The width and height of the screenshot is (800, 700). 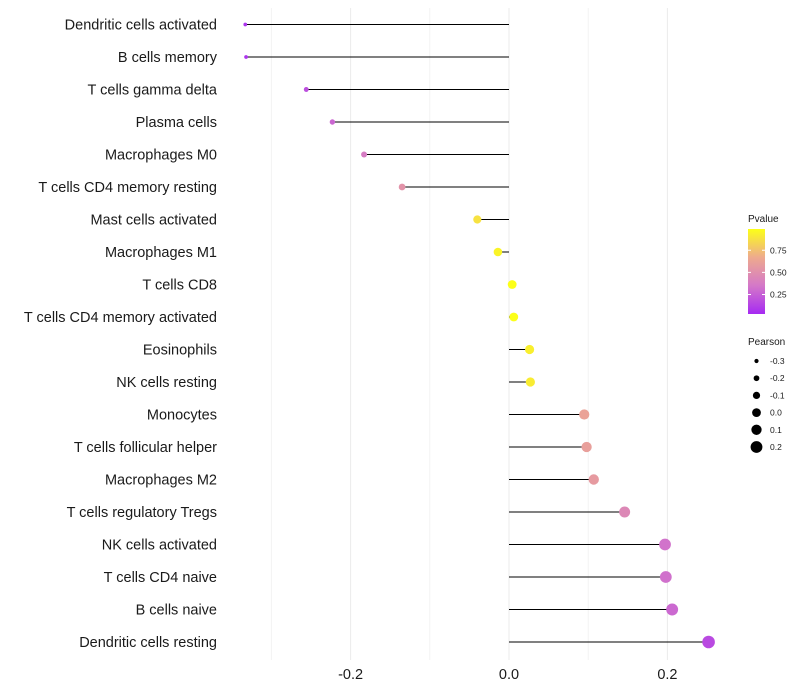 What do you see at coordinates (756, 271) in the screenshot?
I see `legend-pvalue-colorbar` at bounding box center [756, 271].